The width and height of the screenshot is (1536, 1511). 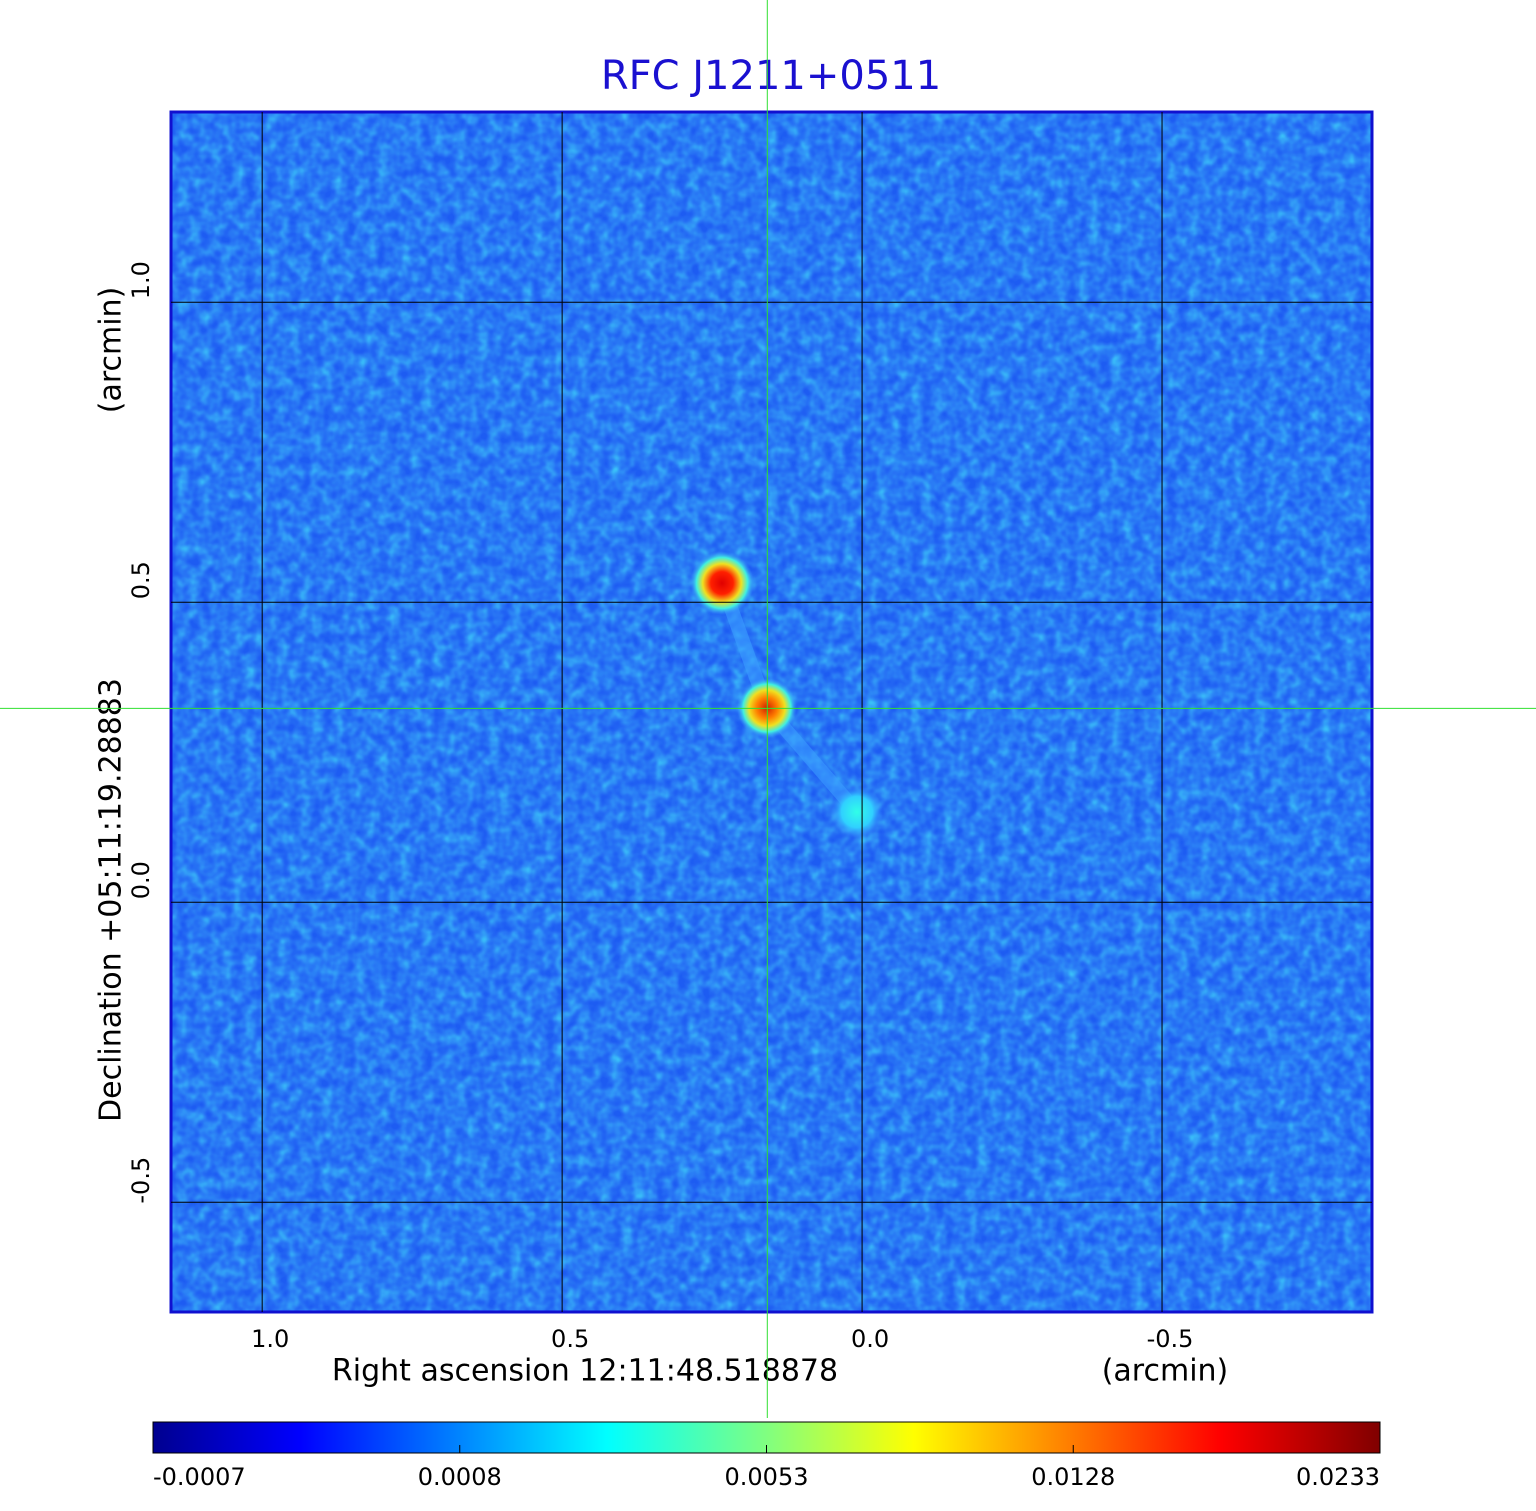 I want to click on chart-title: RFC J1211+0511, so click(x=771, y=76).